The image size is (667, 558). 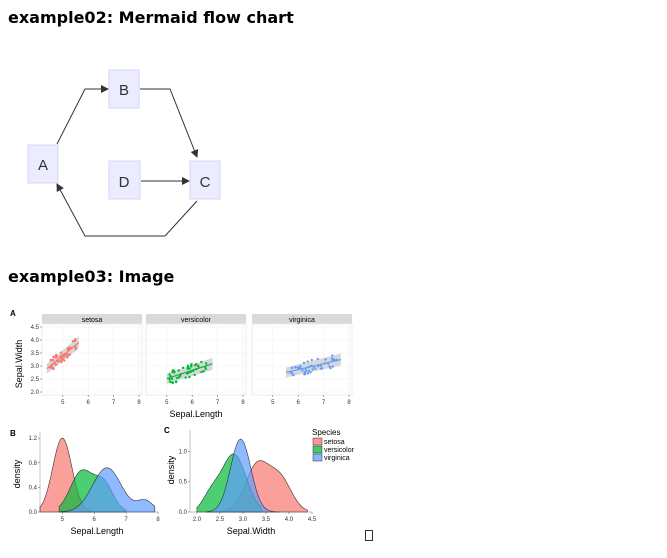 What do you see at coordinates (124, 153) in the screenshot?
I see `flowchart: A B D C` at bounding box center [124, 153].